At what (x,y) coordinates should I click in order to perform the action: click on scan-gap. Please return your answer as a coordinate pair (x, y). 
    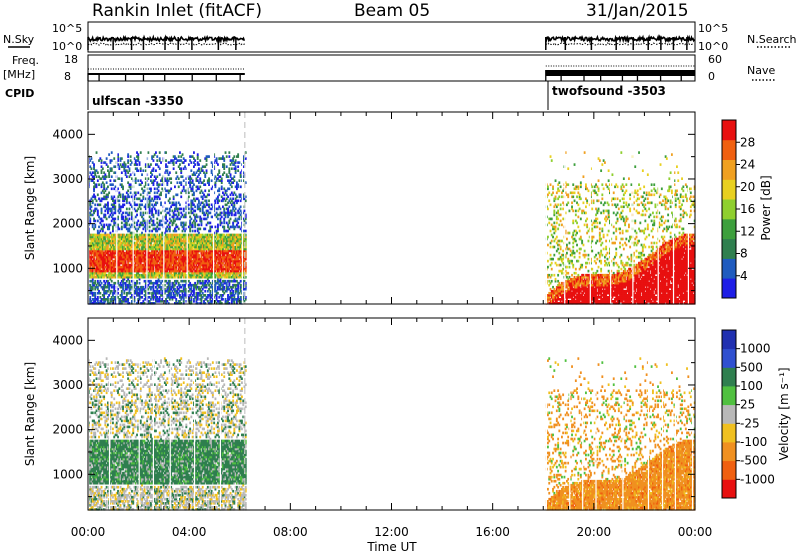
    Looking at the image, I should click on (242, 208).